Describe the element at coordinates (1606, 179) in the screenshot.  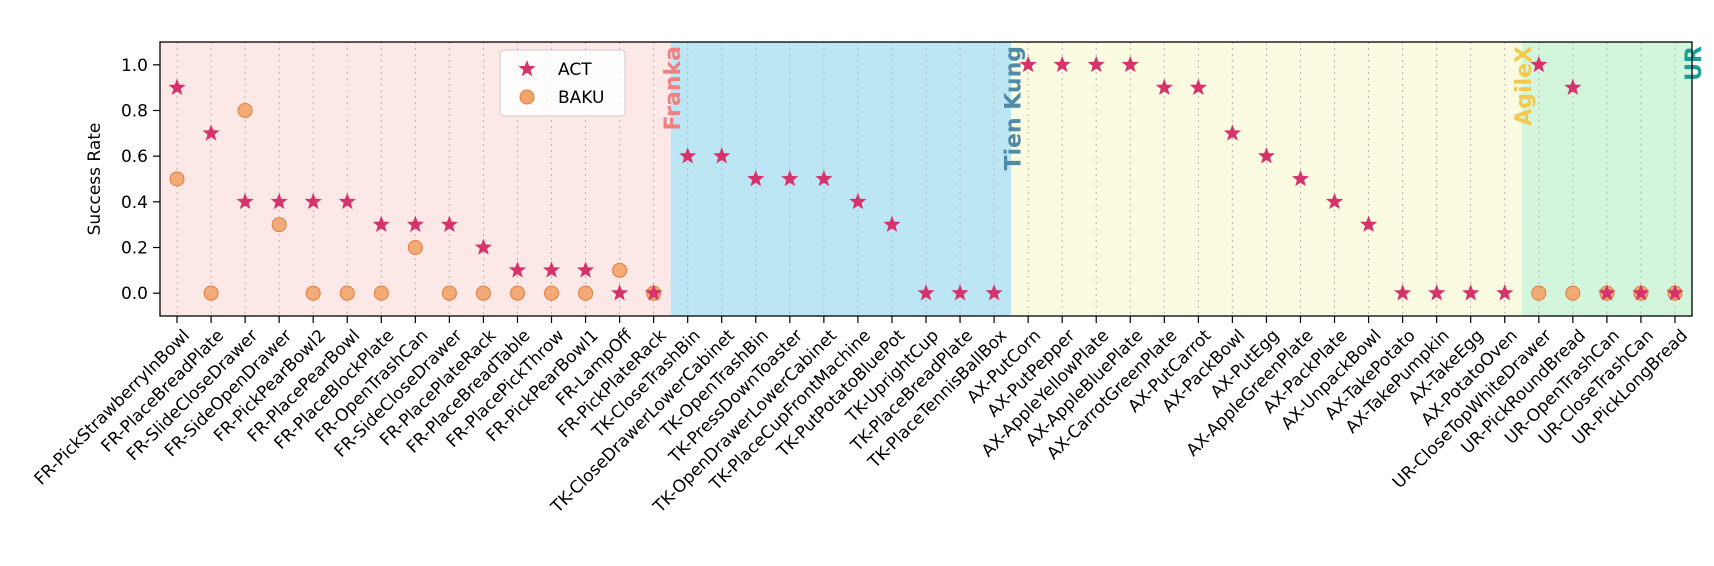
I see `region-ur` at that location.